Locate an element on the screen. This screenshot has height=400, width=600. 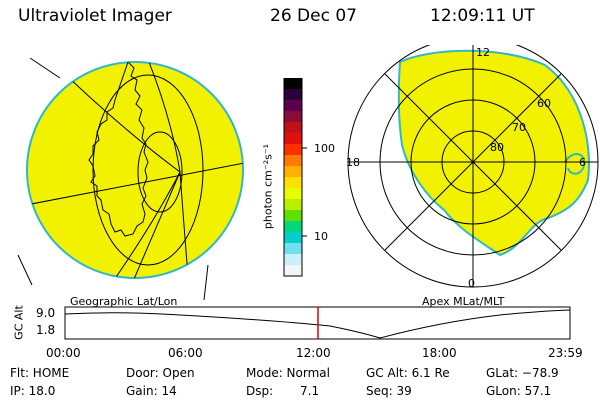
altitude-curve is located at coordinates (317, 324).